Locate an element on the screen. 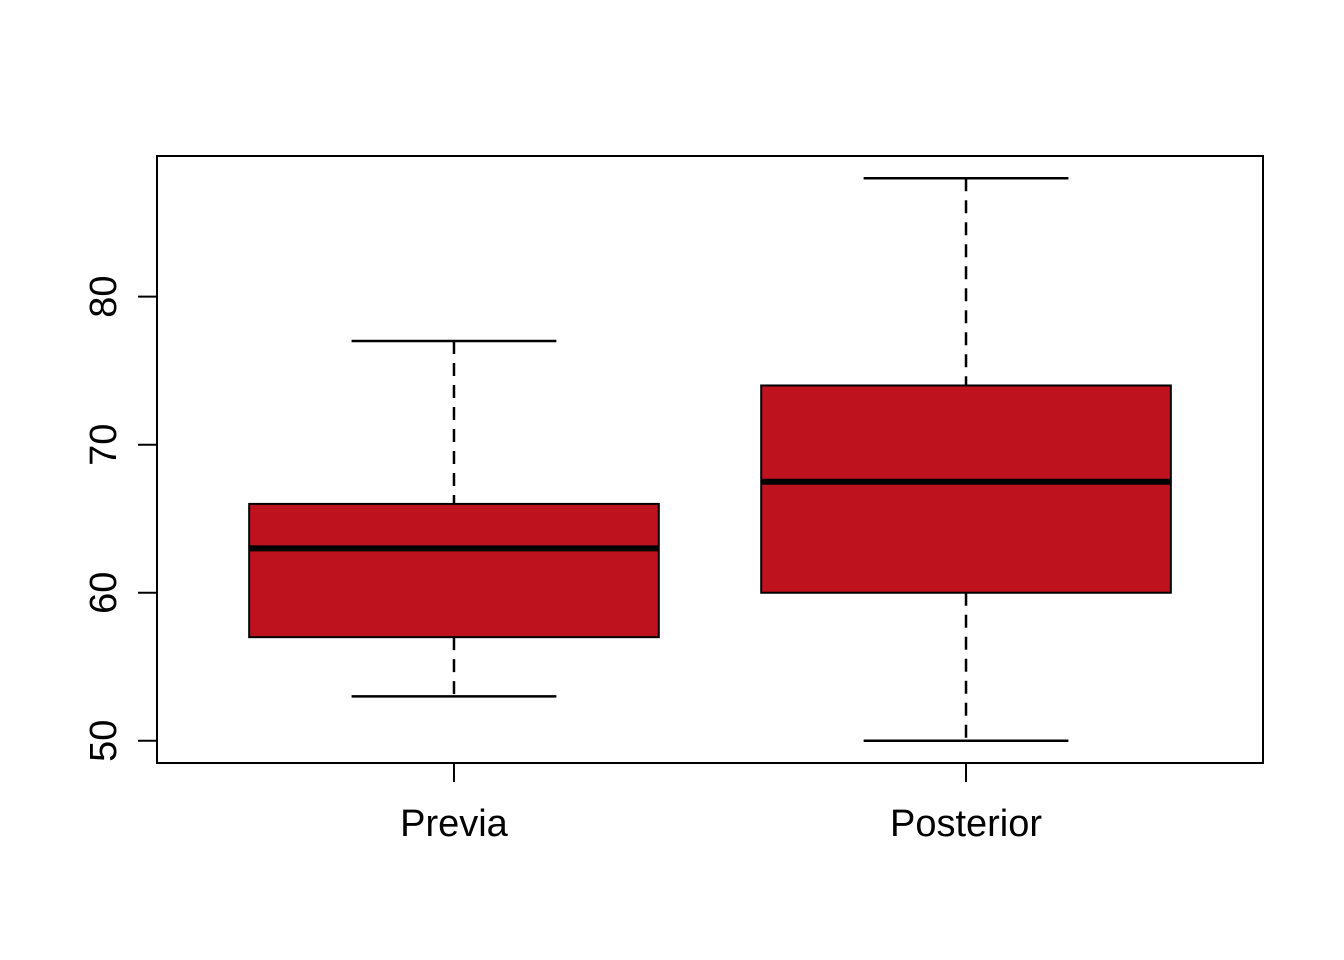 Image resolution: width=1344 pixels, height=960 pixels. box-posterior-iqr is located at coordinates (966, 489).